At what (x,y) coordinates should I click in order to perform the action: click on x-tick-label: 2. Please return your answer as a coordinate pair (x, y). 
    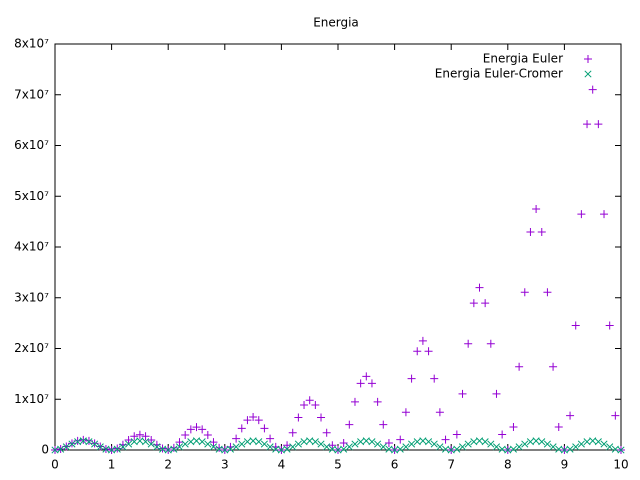
    Looking at the image, I should click on (168, 465).